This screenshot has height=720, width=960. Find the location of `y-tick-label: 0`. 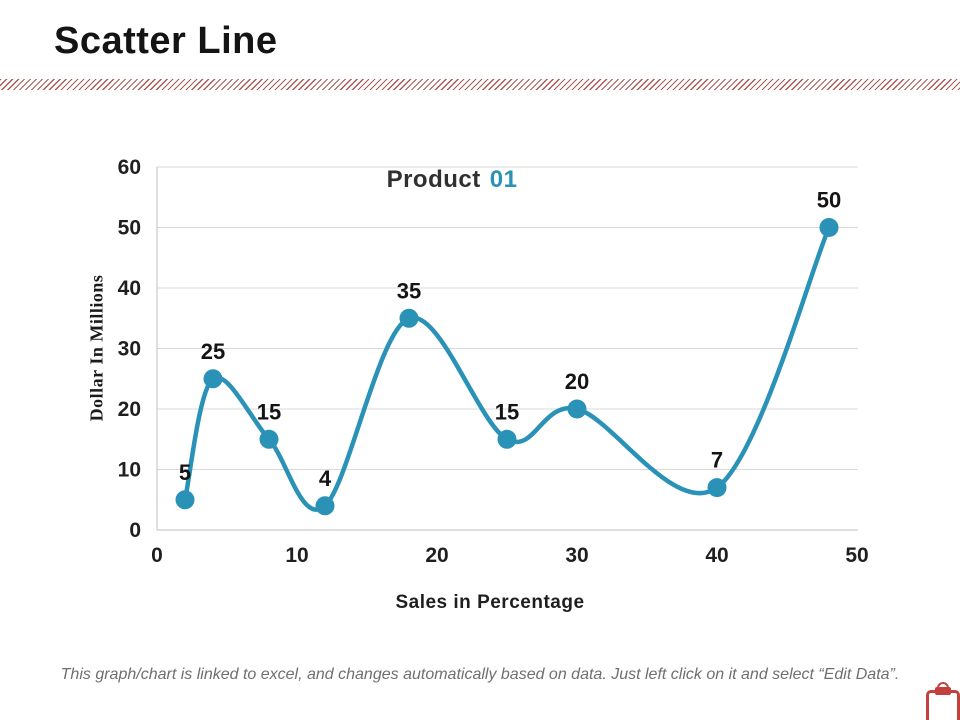

y-tick-label: 0 is located at coordinates (135, 530).